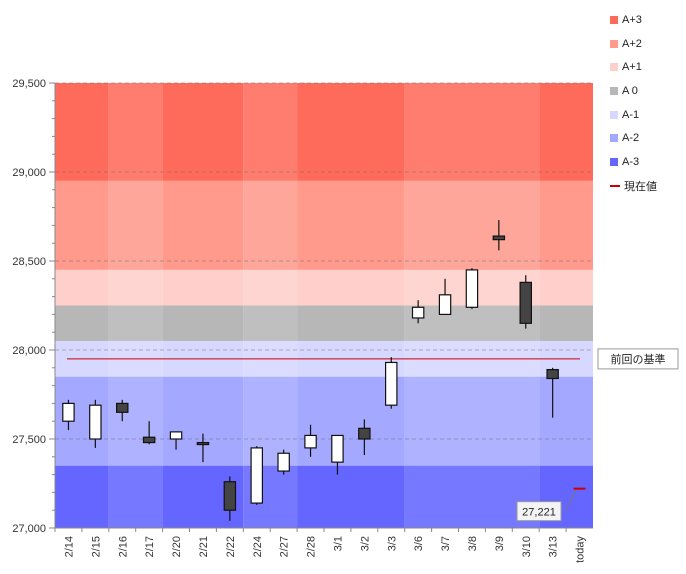  Describe the element at coordinates (473, 543) in the screenshot. I see `x-tick-label: 3/8` at that location.